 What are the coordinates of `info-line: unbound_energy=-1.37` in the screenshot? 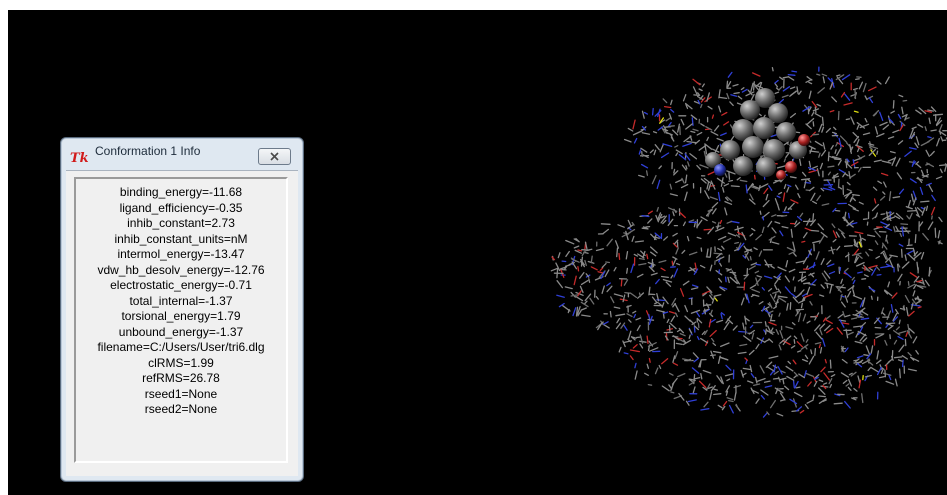 It's located at (181, 331).